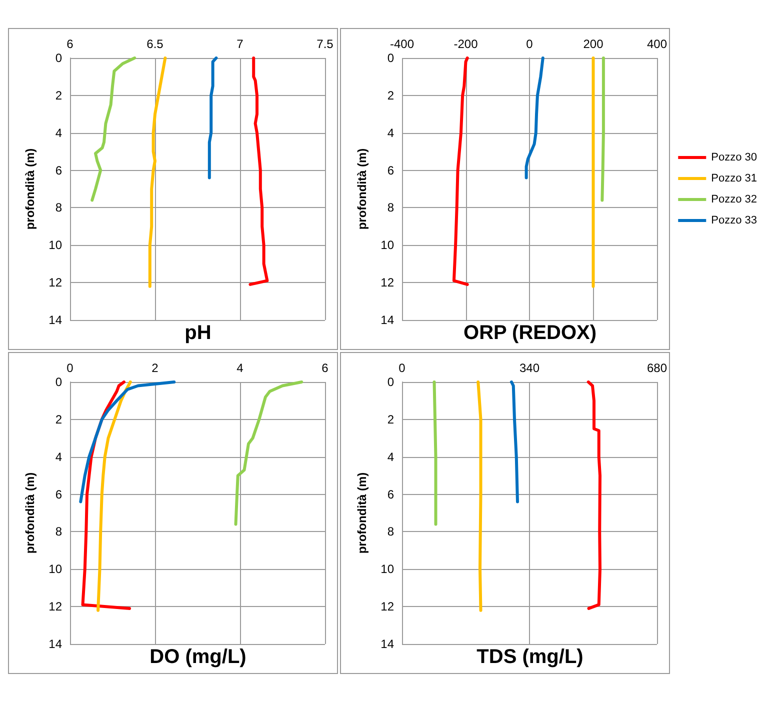  Describe the element at coordinates (240, 44) in the screenshot. I see `x-tick-label: 7` at that location.